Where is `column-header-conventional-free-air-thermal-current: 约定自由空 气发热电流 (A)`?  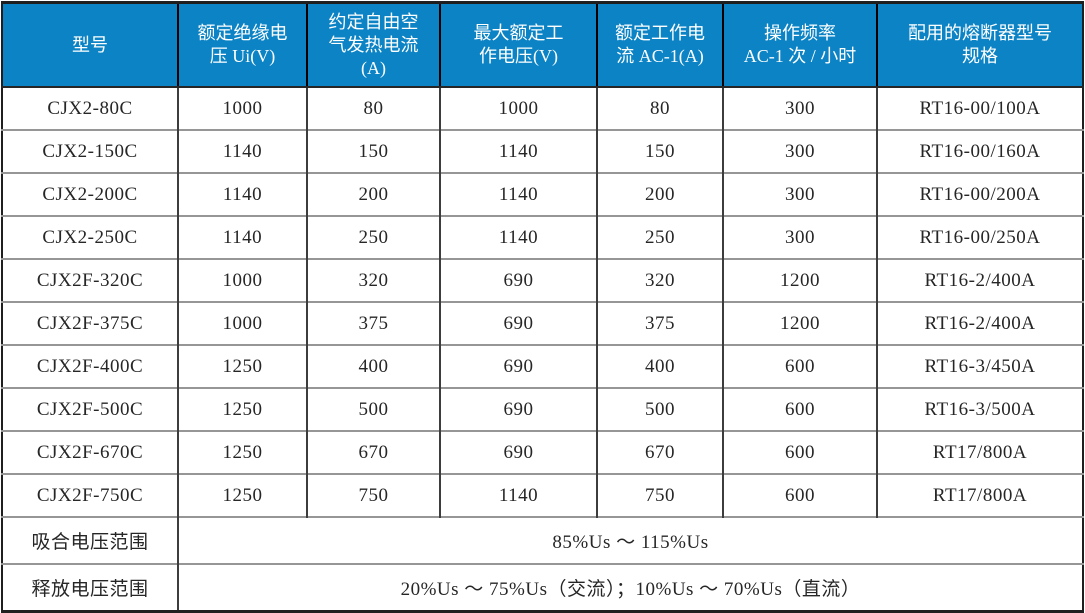 column-header-conventional-free-air-thermal-current: 约定自由空 气发热电流 (A) is located at coordinates (373, 45).